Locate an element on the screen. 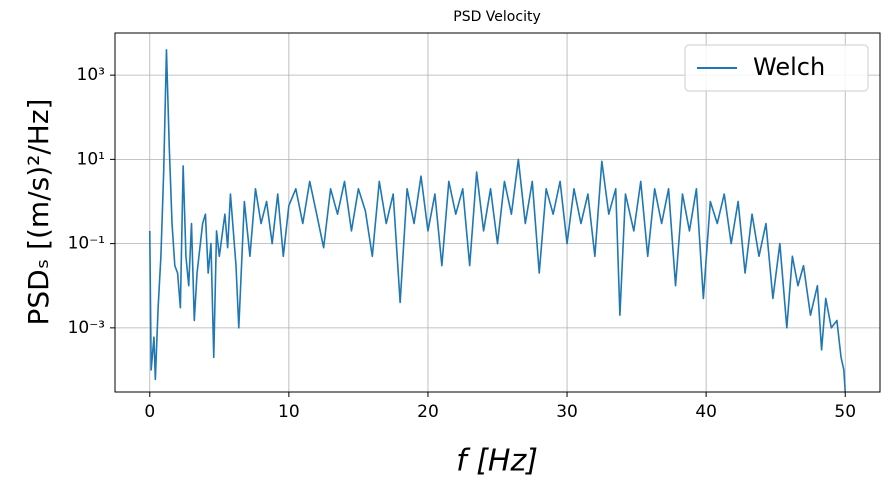 This screenshot has height=490, width=889. x-tick-label: 40 is located at coordinates (706, 412).